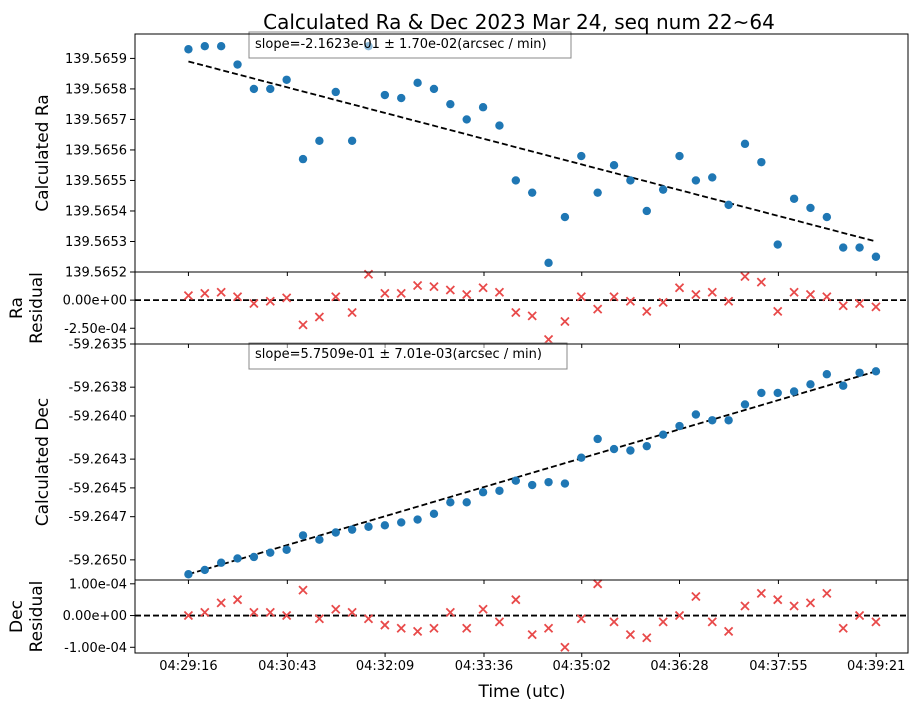  What do you see at coordinates (287, 666) in the screenshot?
I see `x-tick-label: 04:30:43` at bounding box center [287, 666].